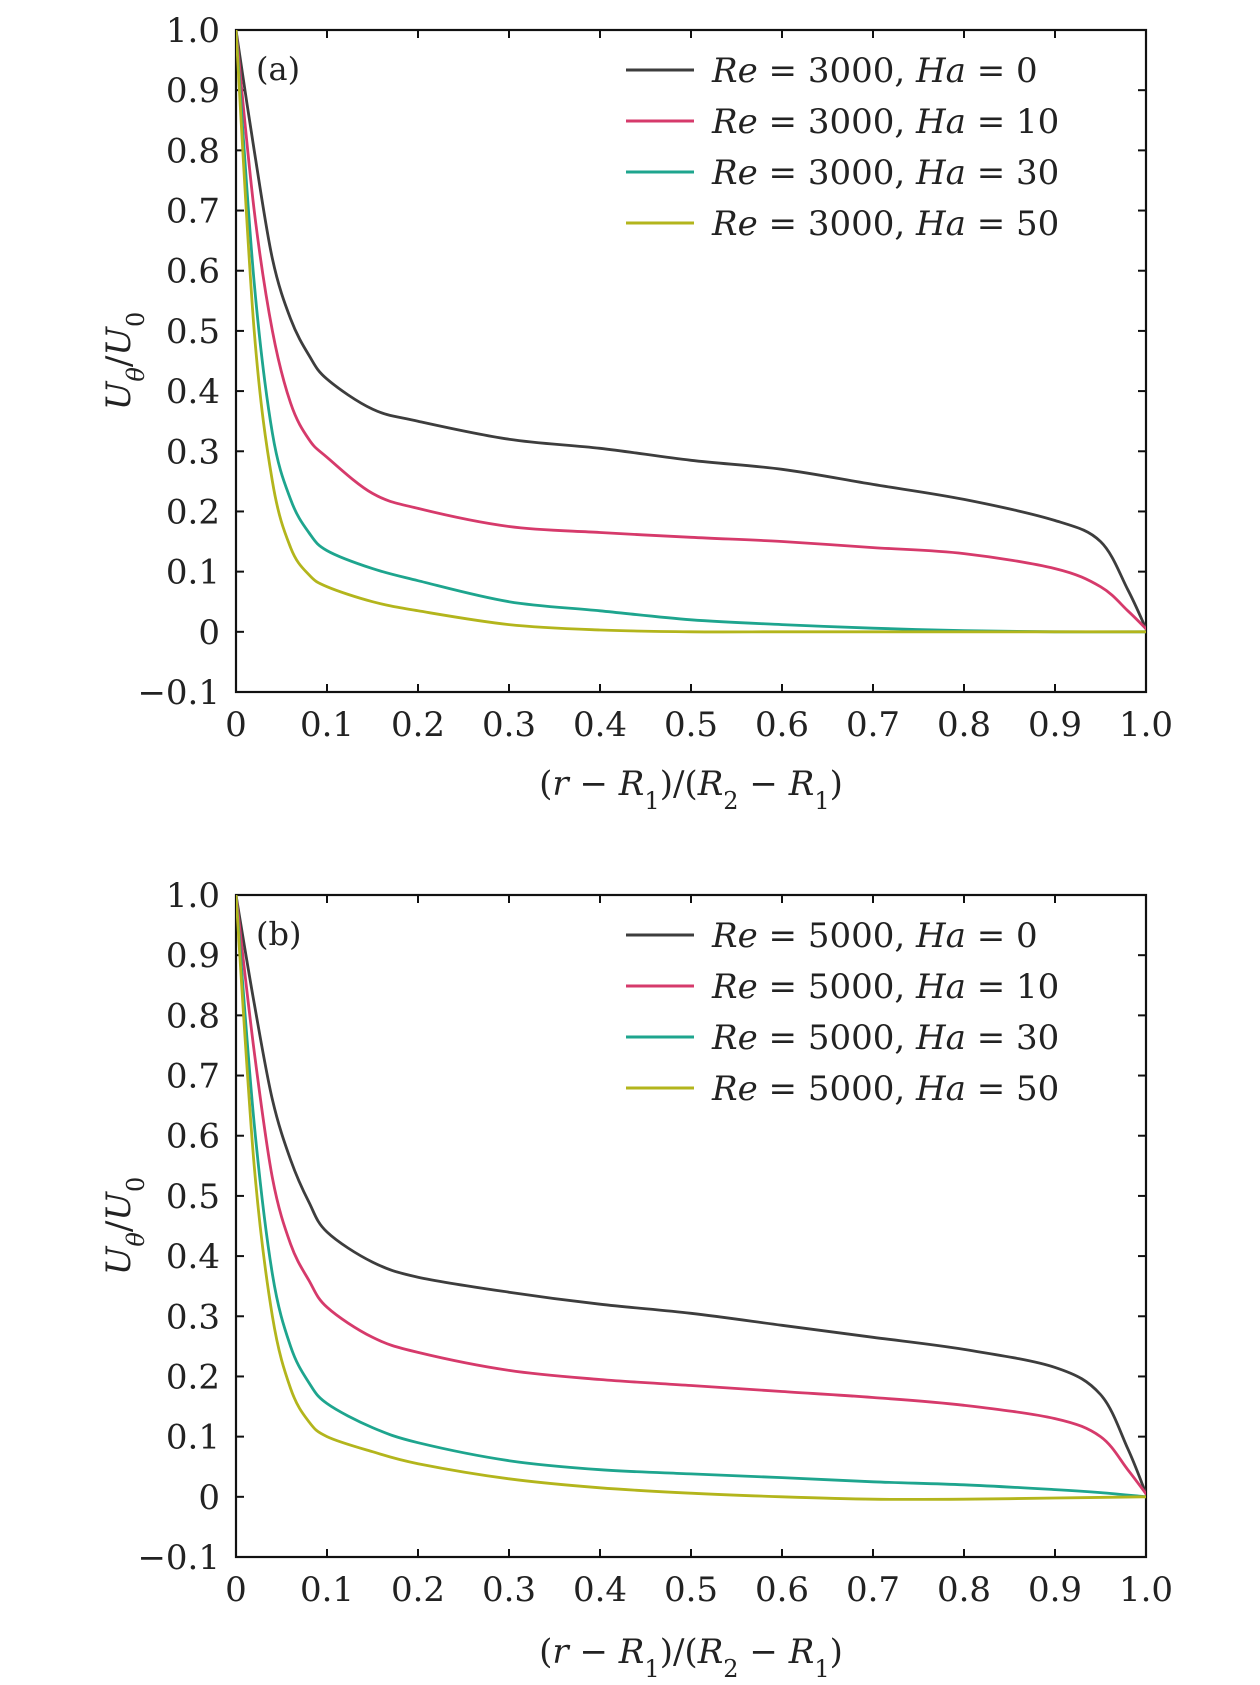 This screenshot has width=1260, height=1685. Describe the element at coordinates (278, 934) in the screenshot. I see `panel-label: (b)` at that location.